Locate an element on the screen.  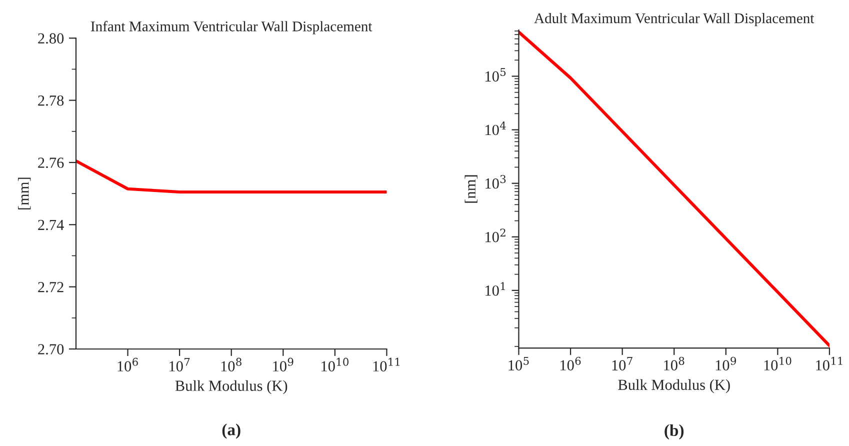
y-tick-label: 2.72 is located at coordinates (51, 287).